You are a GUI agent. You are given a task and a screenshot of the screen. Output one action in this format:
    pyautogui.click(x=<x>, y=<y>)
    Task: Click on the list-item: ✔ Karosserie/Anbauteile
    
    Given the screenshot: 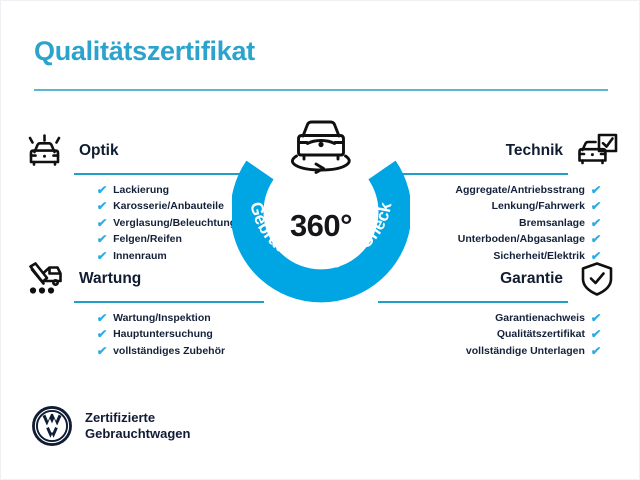 What is the action you would take?
    pyautogui.click(x=180, y=206)
    